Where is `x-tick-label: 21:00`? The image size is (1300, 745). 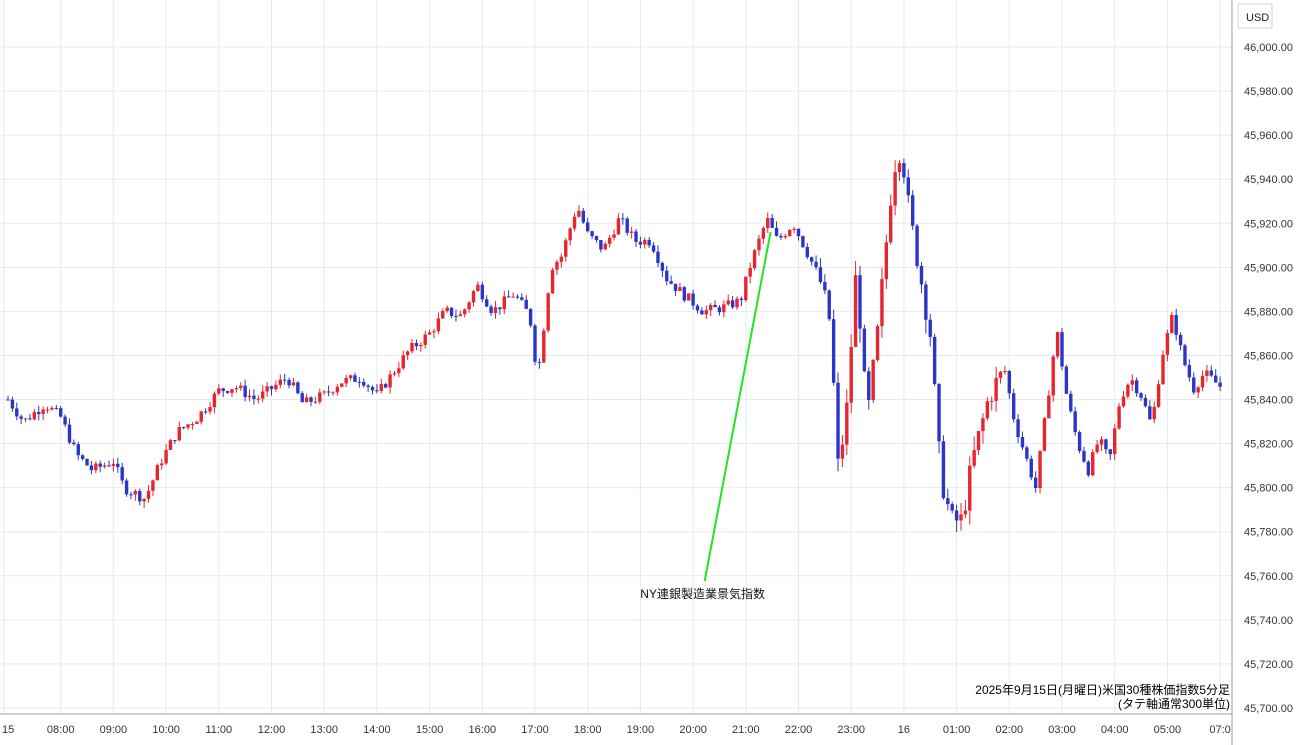
x-tick-label: 21:00 is located at coordinates (746, 730).